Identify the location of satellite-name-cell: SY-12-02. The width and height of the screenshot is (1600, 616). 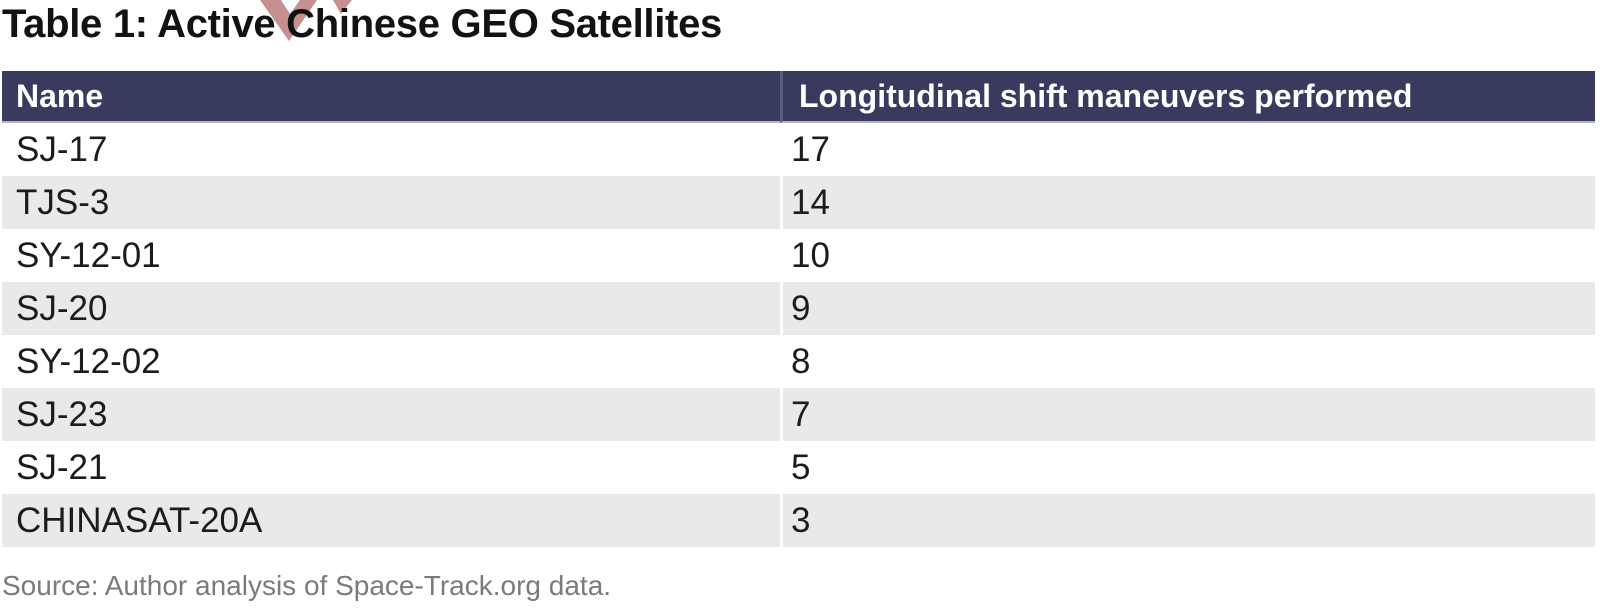
(391, 361).